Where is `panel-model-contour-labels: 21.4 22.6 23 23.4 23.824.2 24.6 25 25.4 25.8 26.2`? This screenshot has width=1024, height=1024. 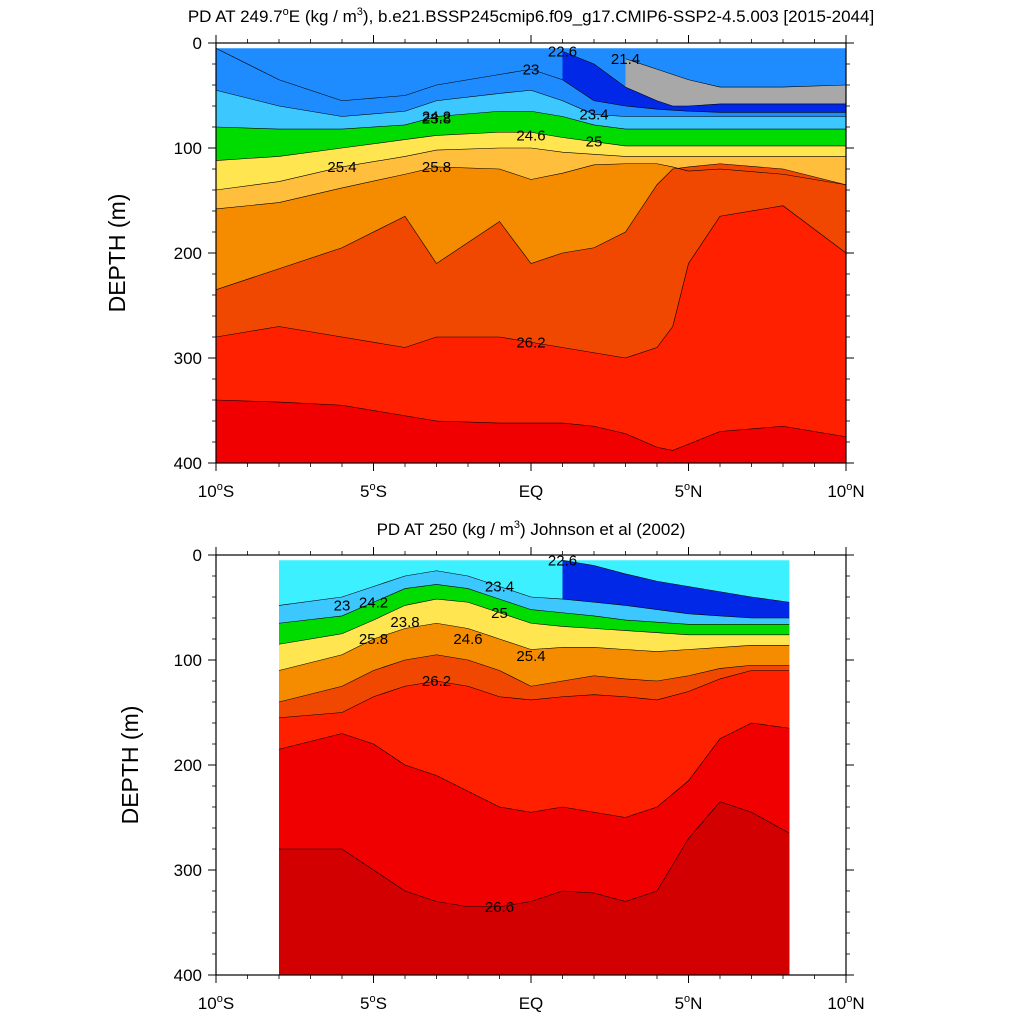 panel-model-contour-labels: 21.4 22.6 23 23.4 23.824.2 24.6 25 25.4 25.8 26.2 is located at coordinates (483, 197).